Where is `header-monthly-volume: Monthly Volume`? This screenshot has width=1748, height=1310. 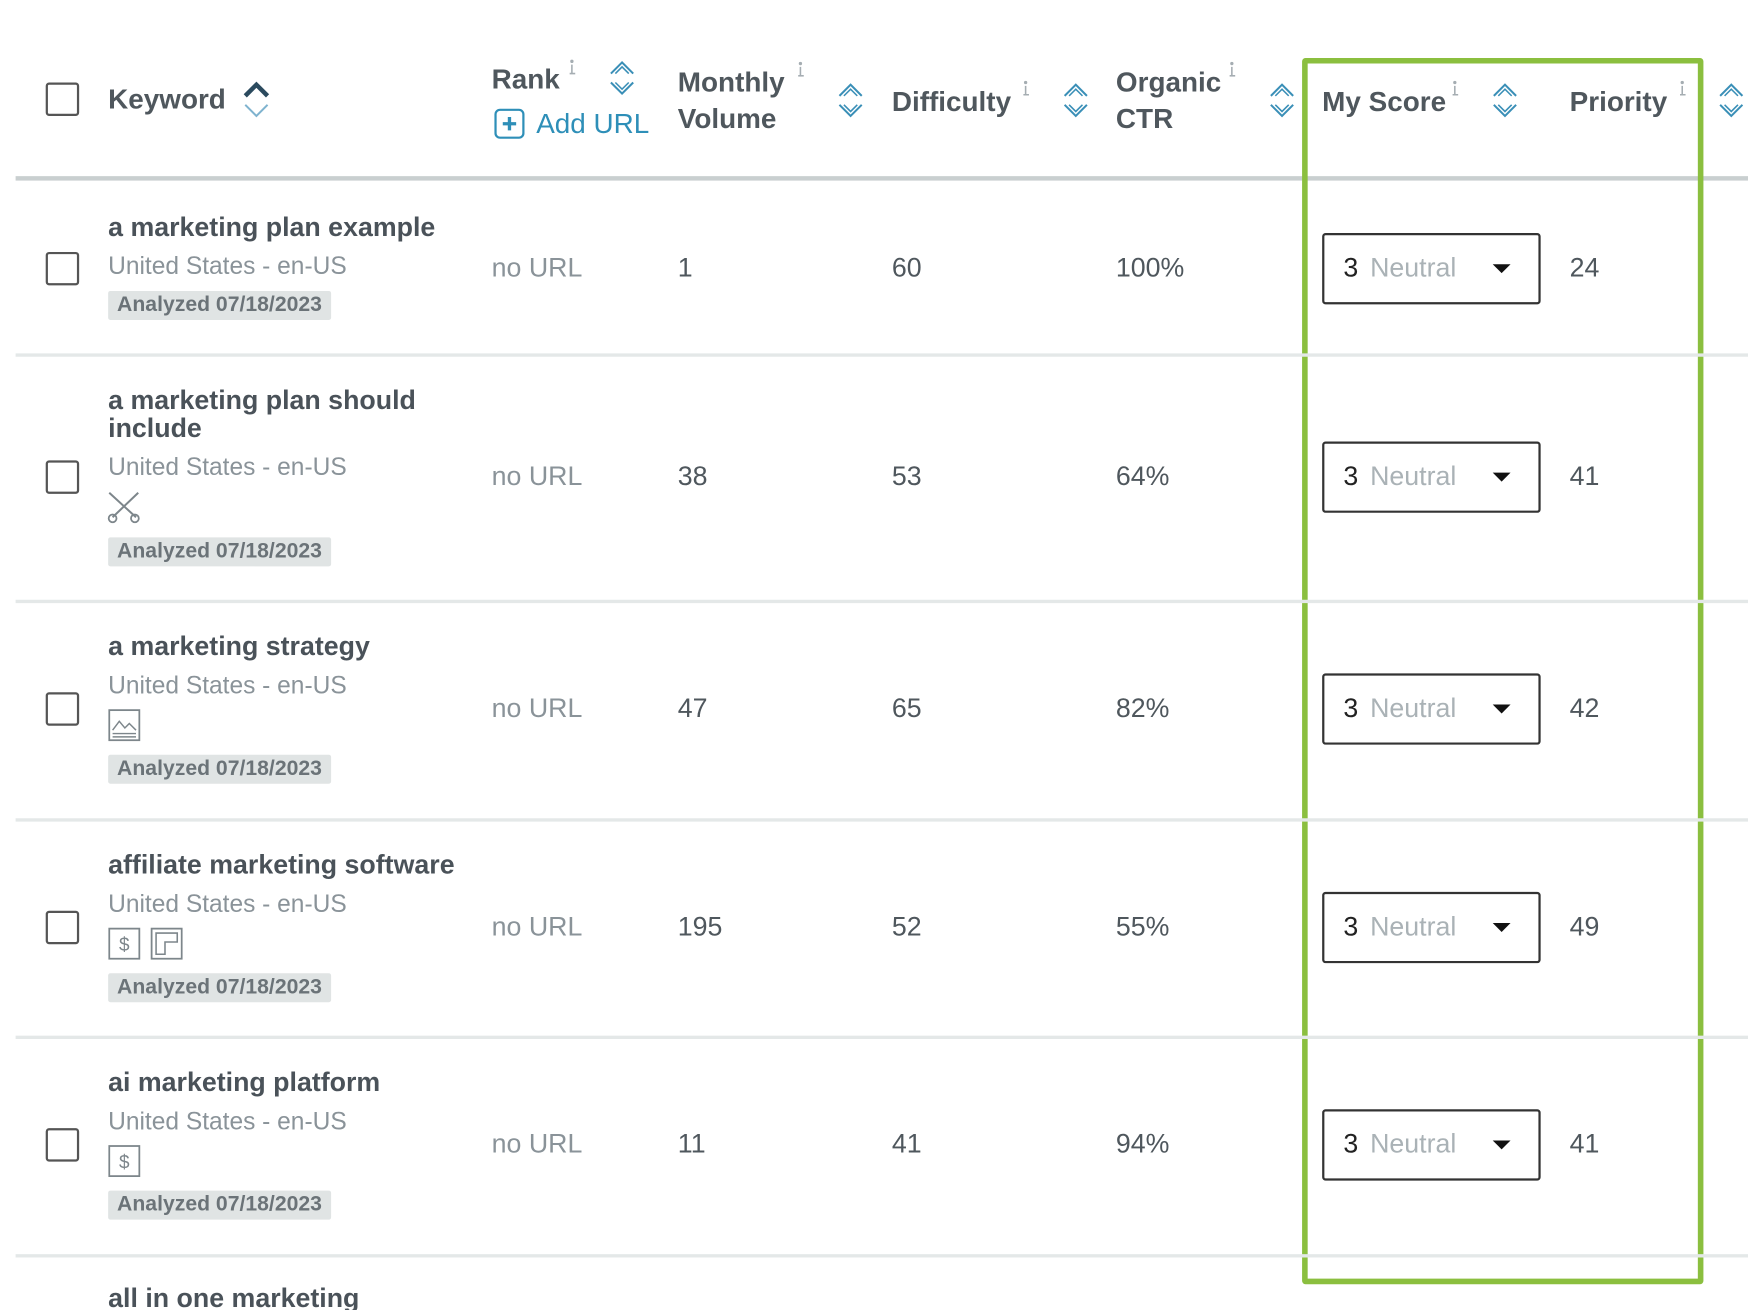
header-monthly-volume: Monthly Volume is located at coordinates (731, 100).